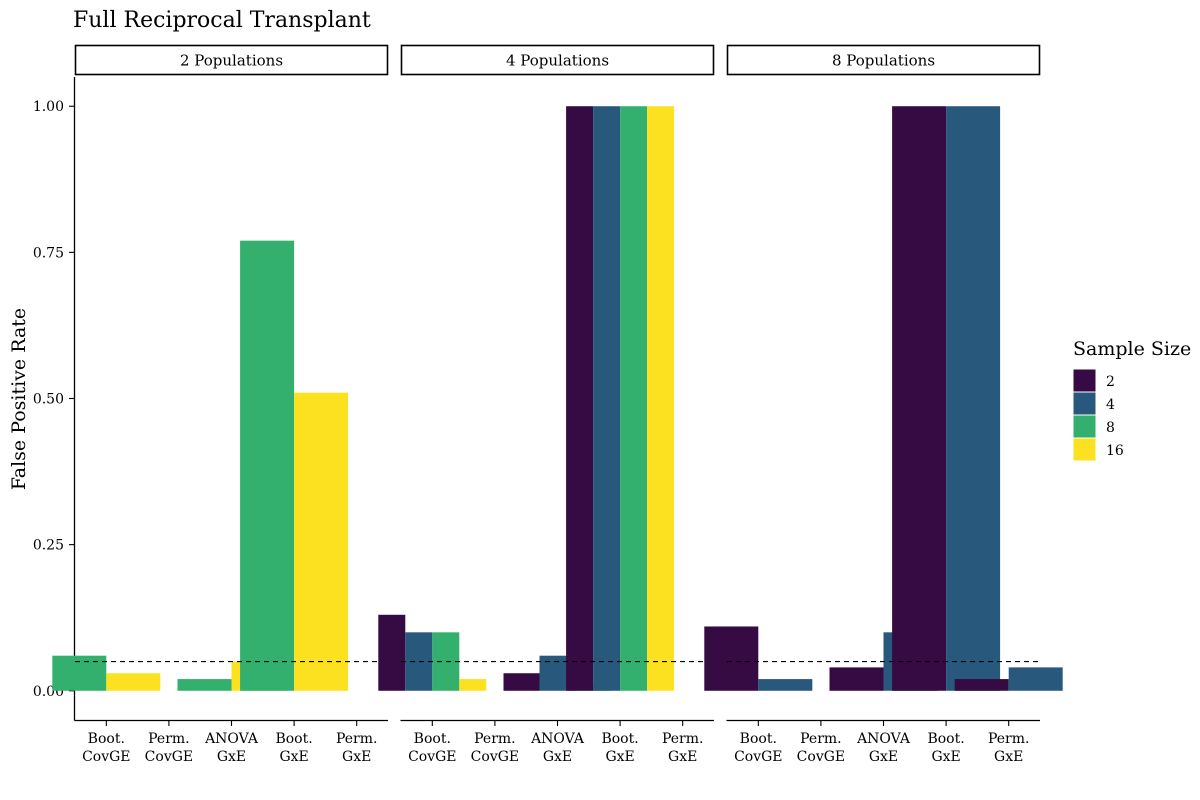 Image resolution: width=1200 pixels, height=800 pixels. What do you see at coordinates (1131, 400) in the screenshot?
I see `legend: Sample Size 2 4 8 16` at bounding box center [1131, 400].